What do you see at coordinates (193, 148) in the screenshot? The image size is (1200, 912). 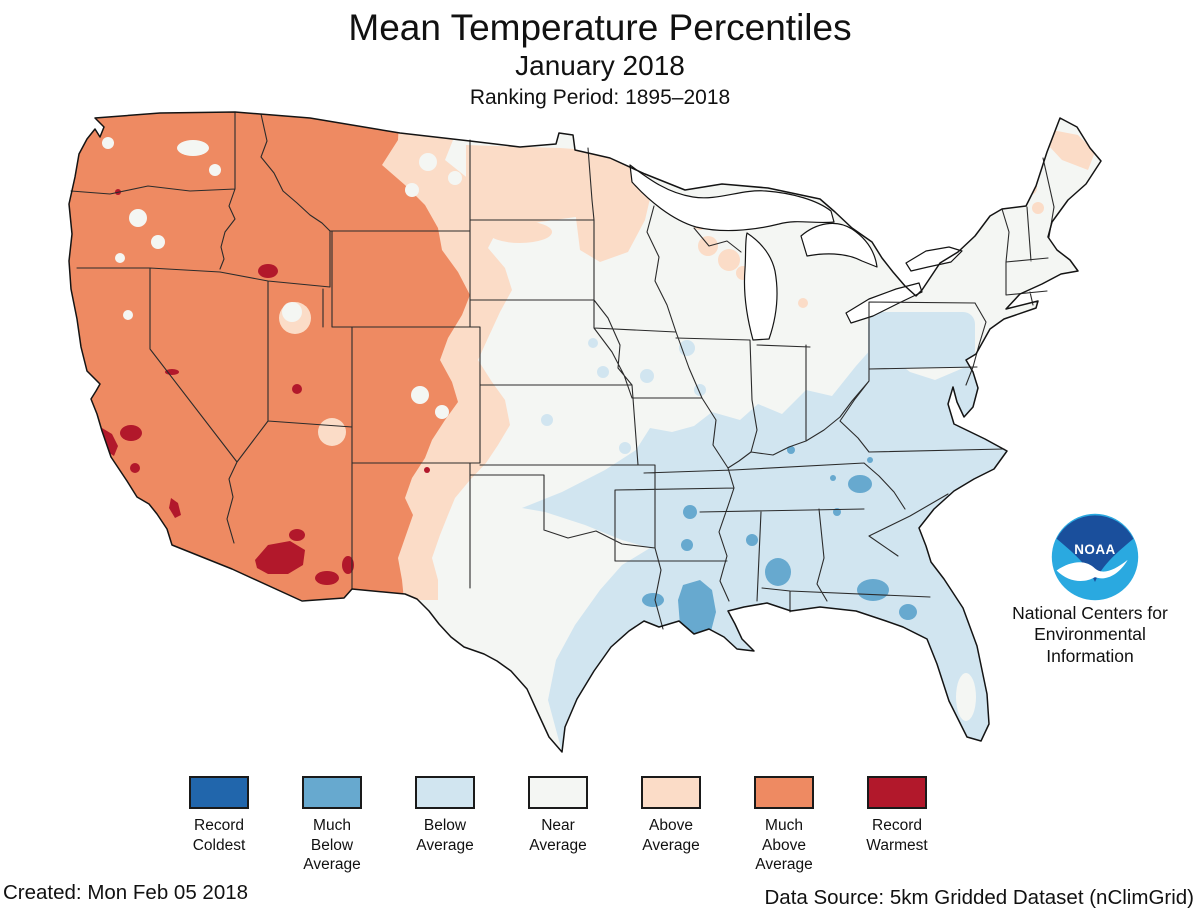 I see `region-near-ne-washington` at bounding box center [193, 148].